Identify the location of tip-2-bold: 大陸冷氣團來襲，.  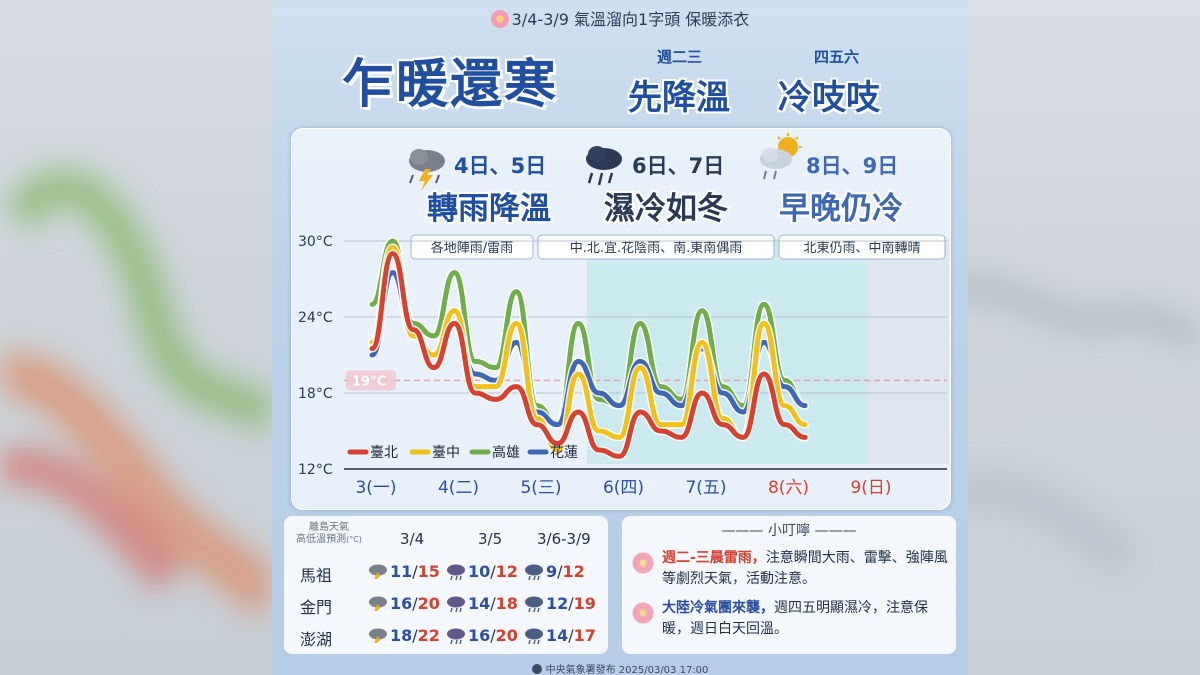
(718, 608).